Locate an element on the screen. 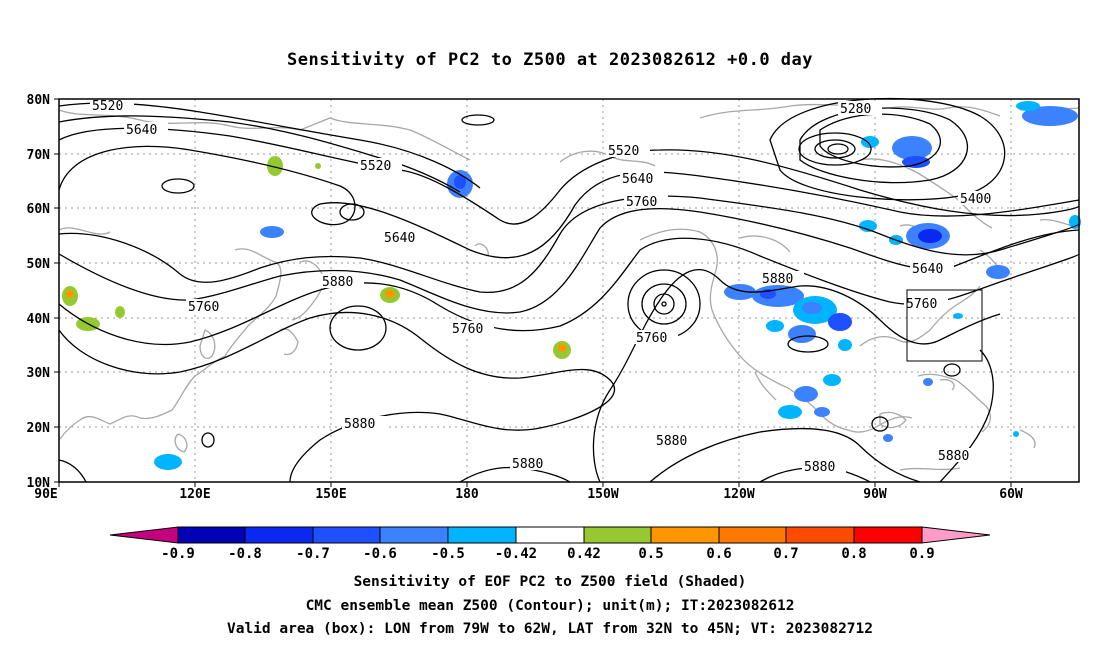 The image size is (1100, 650). lon-label: 90W is located at coordinates (875, 494).